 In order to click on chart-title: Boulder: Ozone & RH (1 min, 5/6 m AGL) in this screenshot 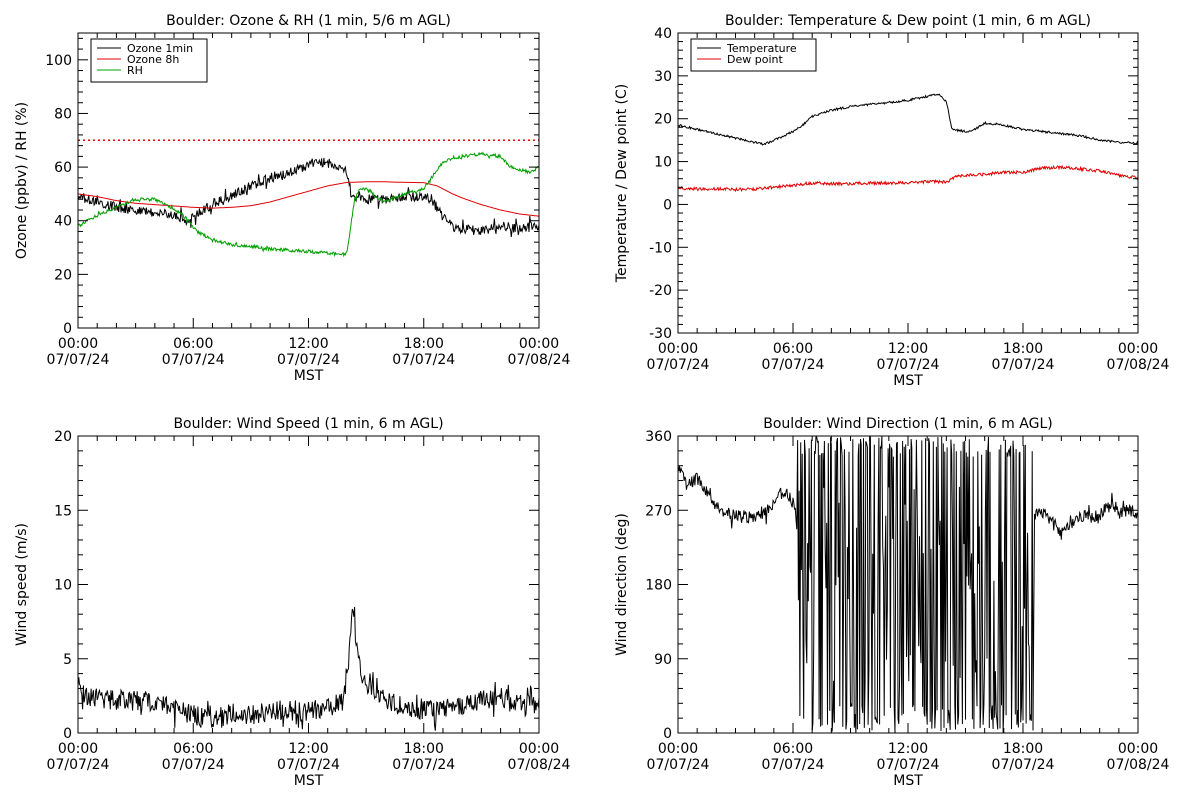, I will do `click(308, 21)`.